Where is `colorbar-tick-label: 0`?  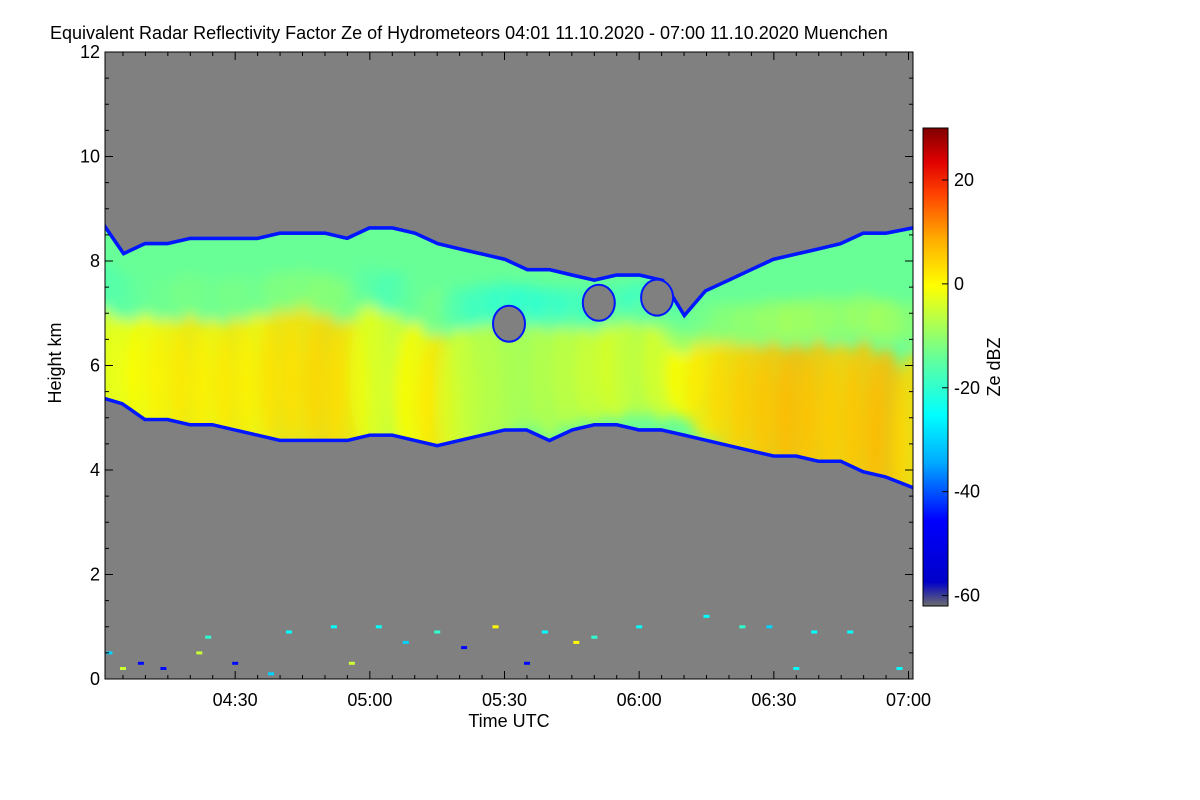 colorbar-tick-label: 0 is located at coordinates (959, 284).